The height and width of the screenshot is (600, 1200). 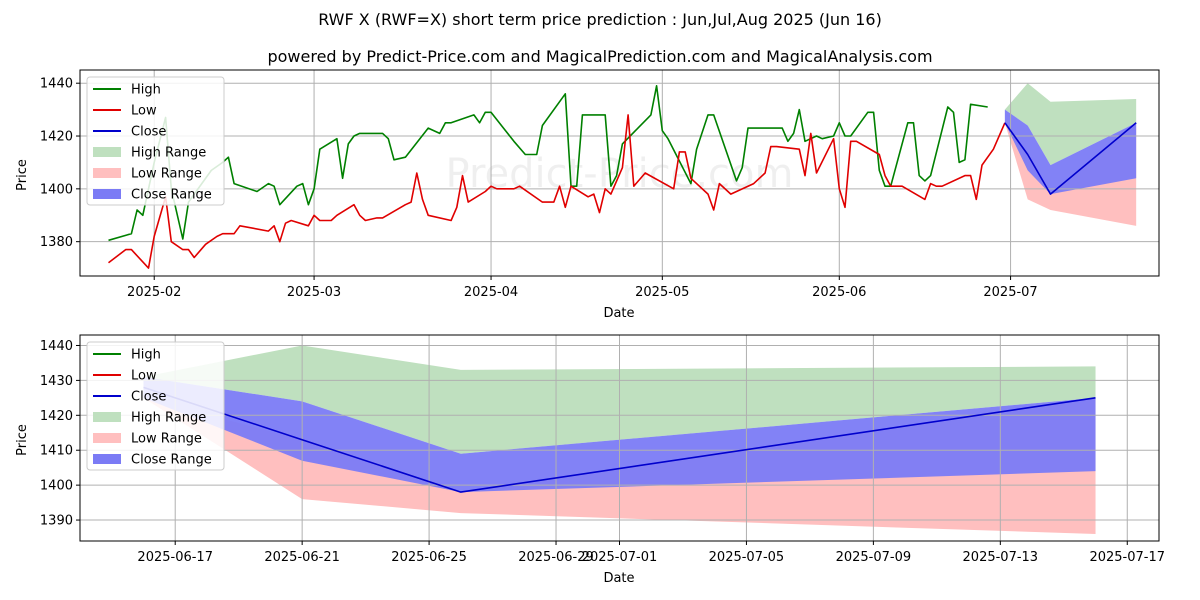 What do you see at coordinates (155, 406) in the screenshot?
I see `bottom-legend-box` at bounding box center [155, 406].